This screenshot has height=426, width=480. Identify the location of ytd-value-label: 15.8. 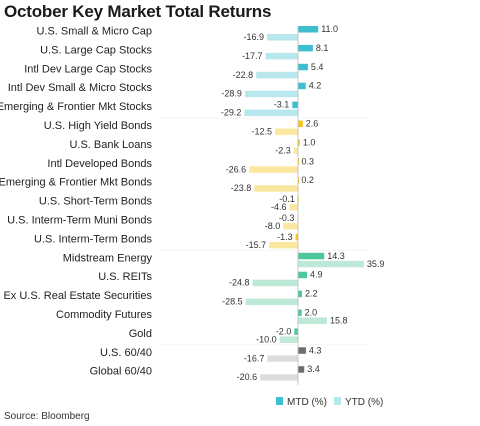
(339, 321).